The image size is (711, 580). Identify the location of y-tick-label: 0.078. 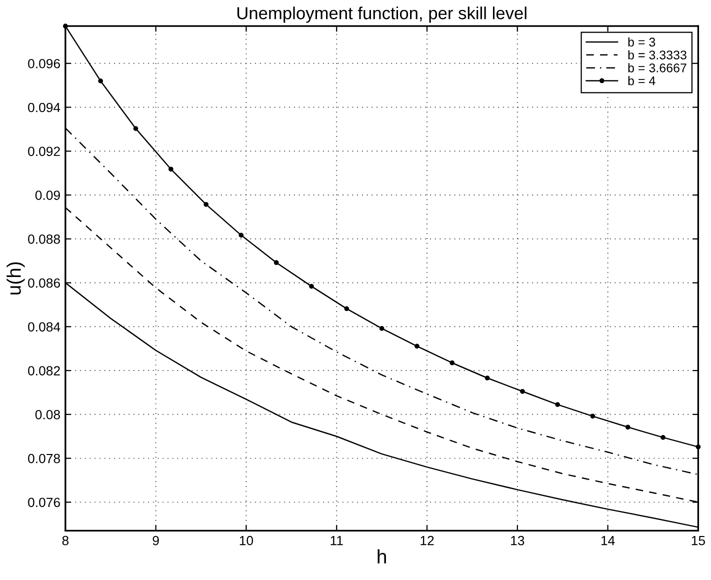
(44, 459).